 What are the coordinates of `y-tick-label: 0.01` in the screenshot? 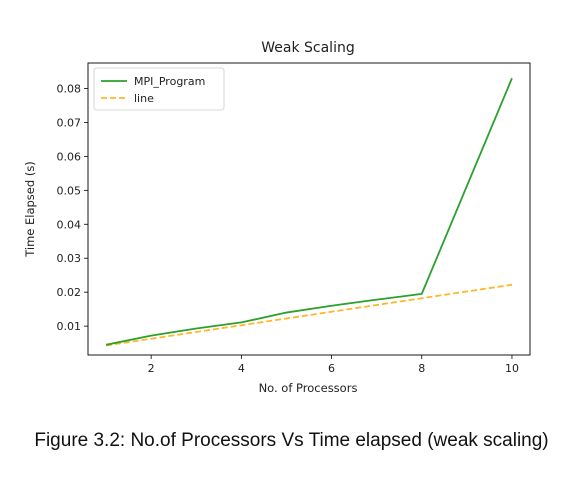 It's located at (69, 326).